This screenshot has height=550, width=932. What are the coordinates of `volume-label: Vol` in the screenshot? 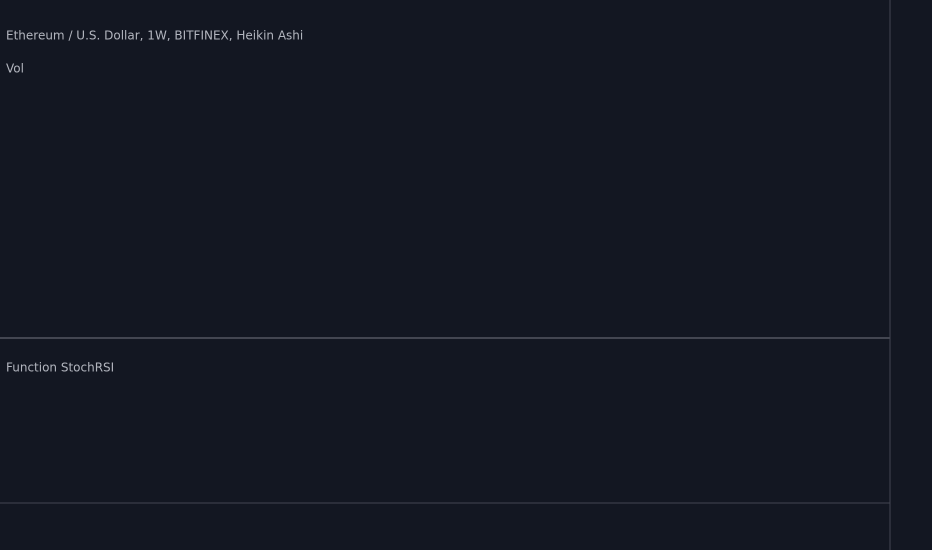 It's located at (15, 69).